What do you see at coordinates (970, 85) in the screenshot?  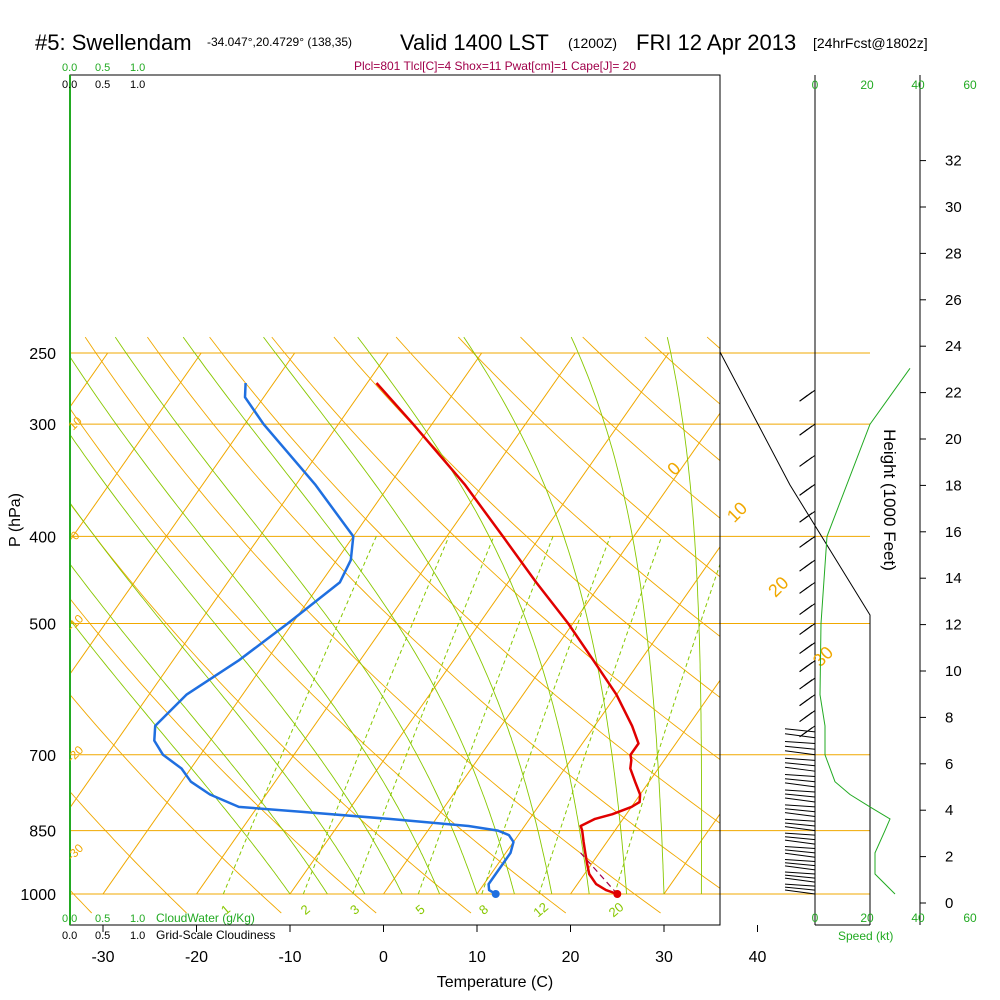 I see `speed-tick-top-60: 60` at bounding box center [970, 85].